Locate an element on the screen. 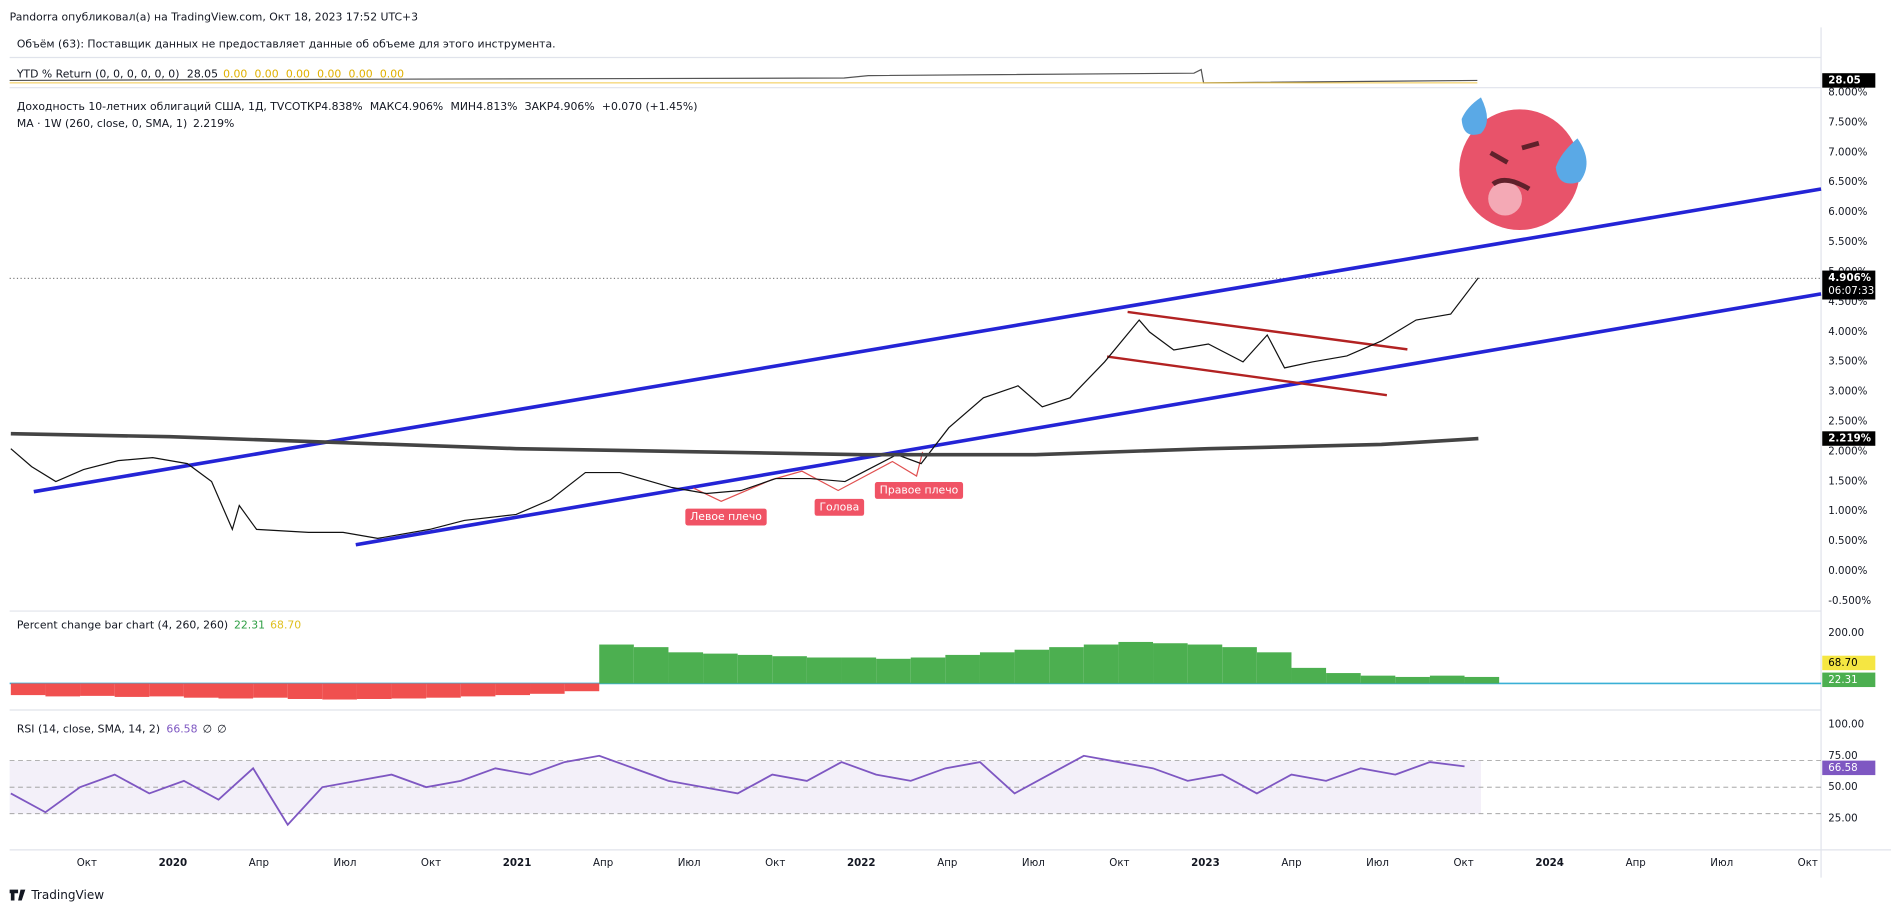 The image size is (1891, 915). y-tick-label: 7.000% is located at coordinates (1847, 152).